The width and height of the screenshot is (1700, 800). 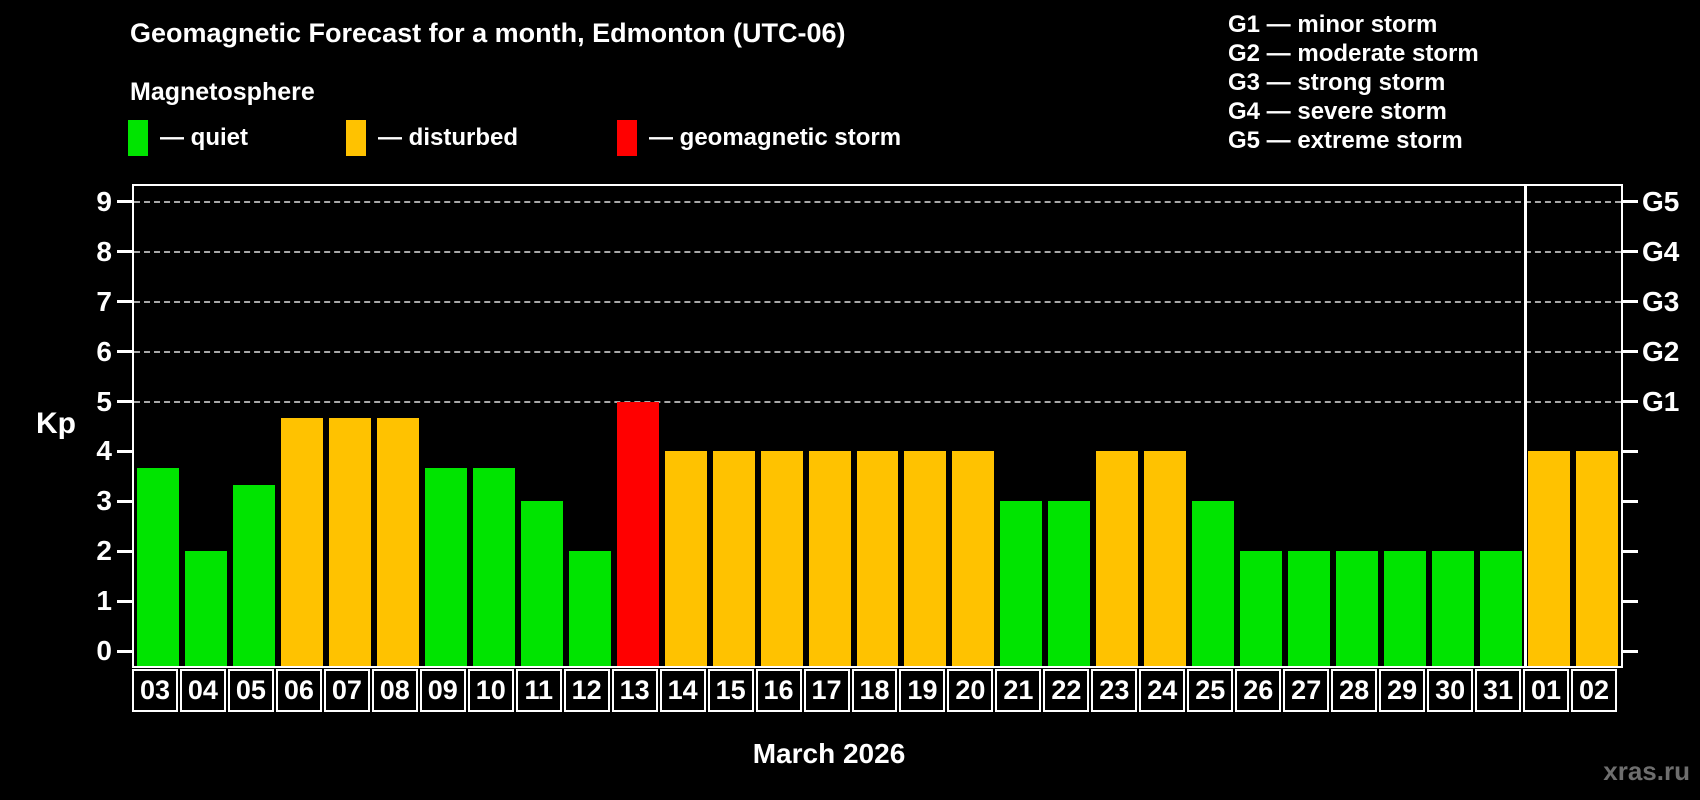 I want to click on legend-label-quiet: — quiet, so click(x=204, y=137).